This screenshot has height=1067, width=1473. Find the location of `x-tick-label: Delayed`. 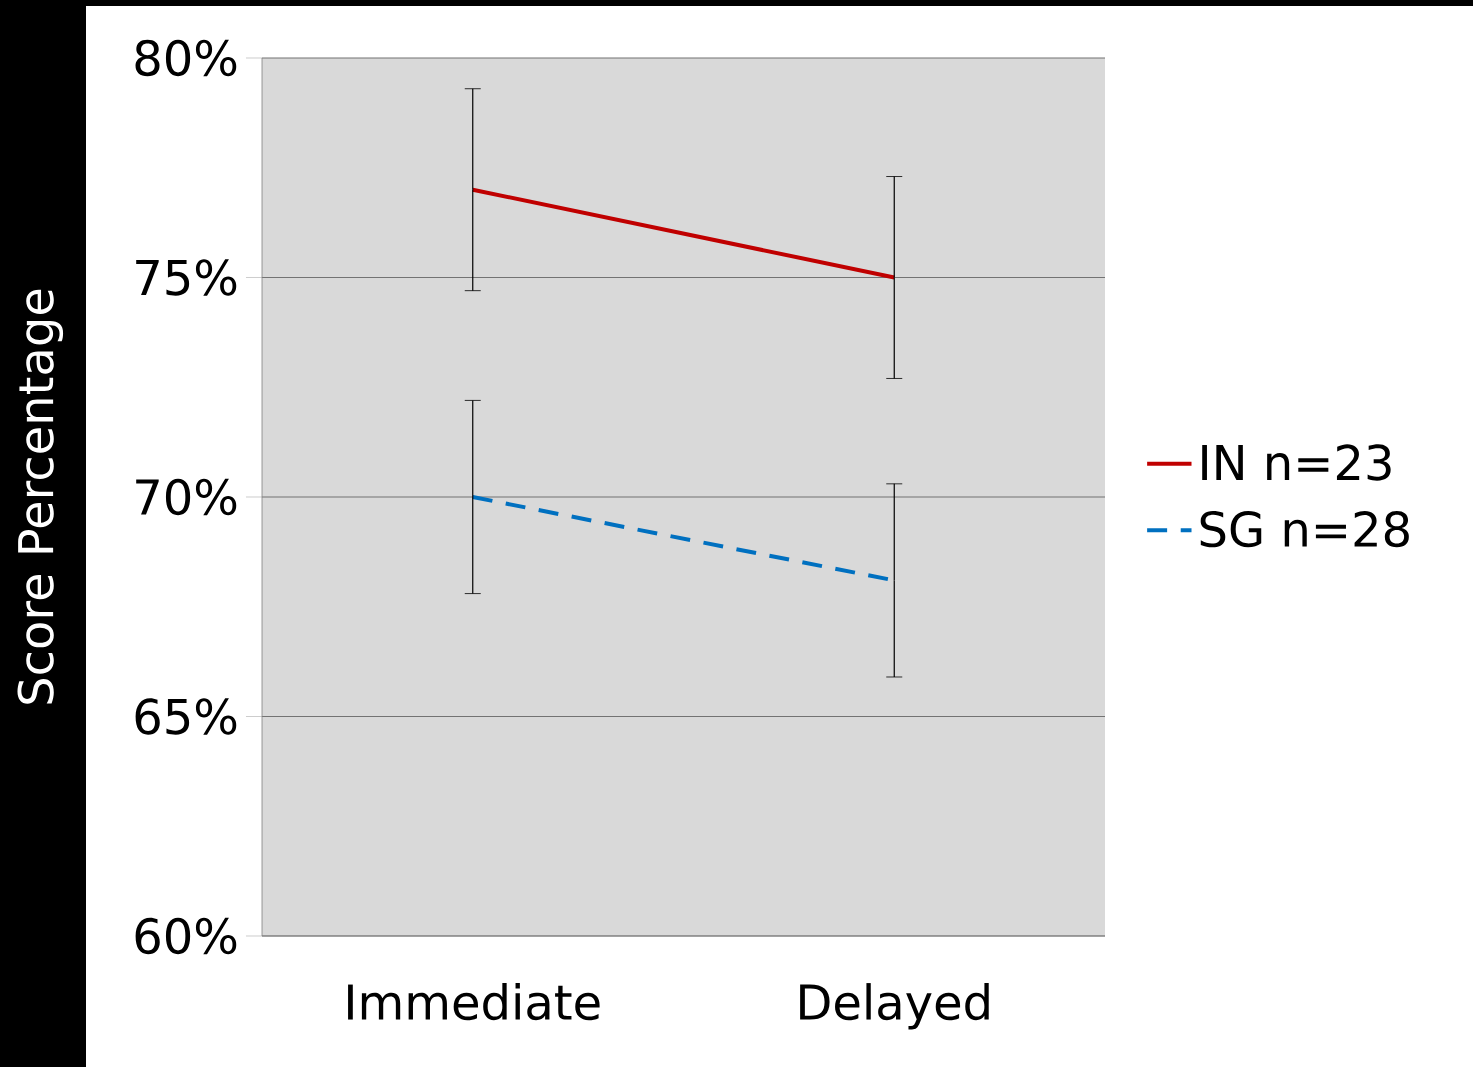

x-tick-label: Delayed is located at coordinates (894, 1006).